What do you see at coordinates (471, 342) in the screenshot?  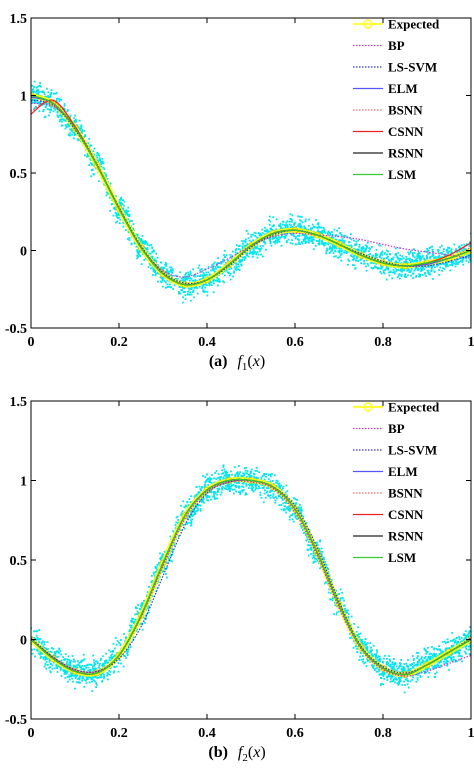 I see `x-tick-label: 1` at bounding box center [471, 342].